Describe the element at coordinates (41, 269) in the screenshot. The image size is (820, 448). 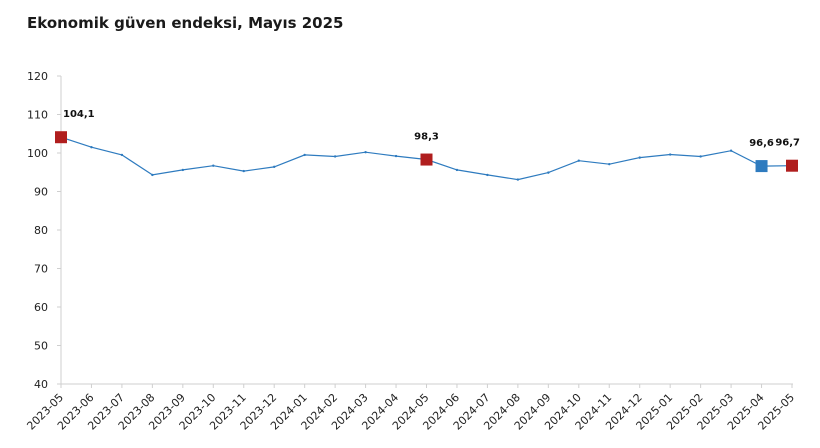
I see `y-tick-label: 70` at that location.